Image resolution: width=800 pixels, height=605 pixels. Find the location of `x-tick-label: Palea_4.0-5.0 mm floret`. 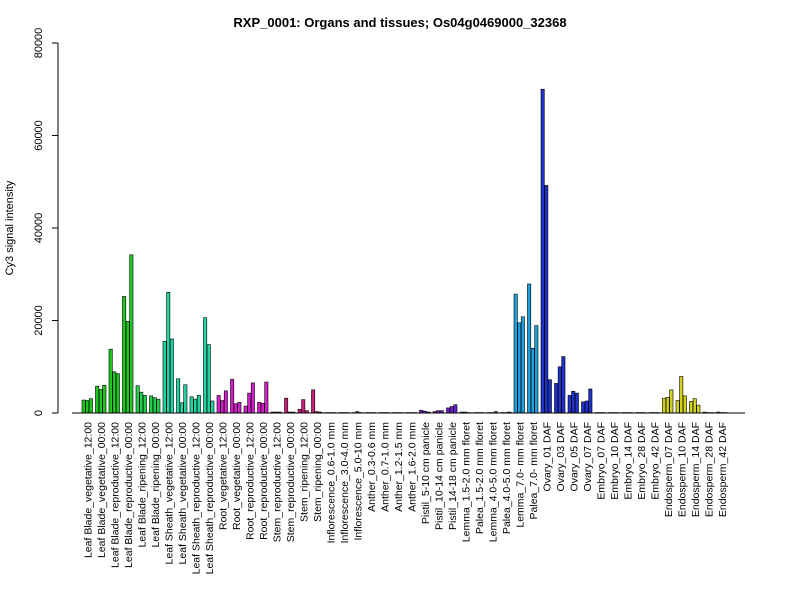

x-tick-label: Palea_4.0-5.0 mm floret is located at coordinates (507, 478).